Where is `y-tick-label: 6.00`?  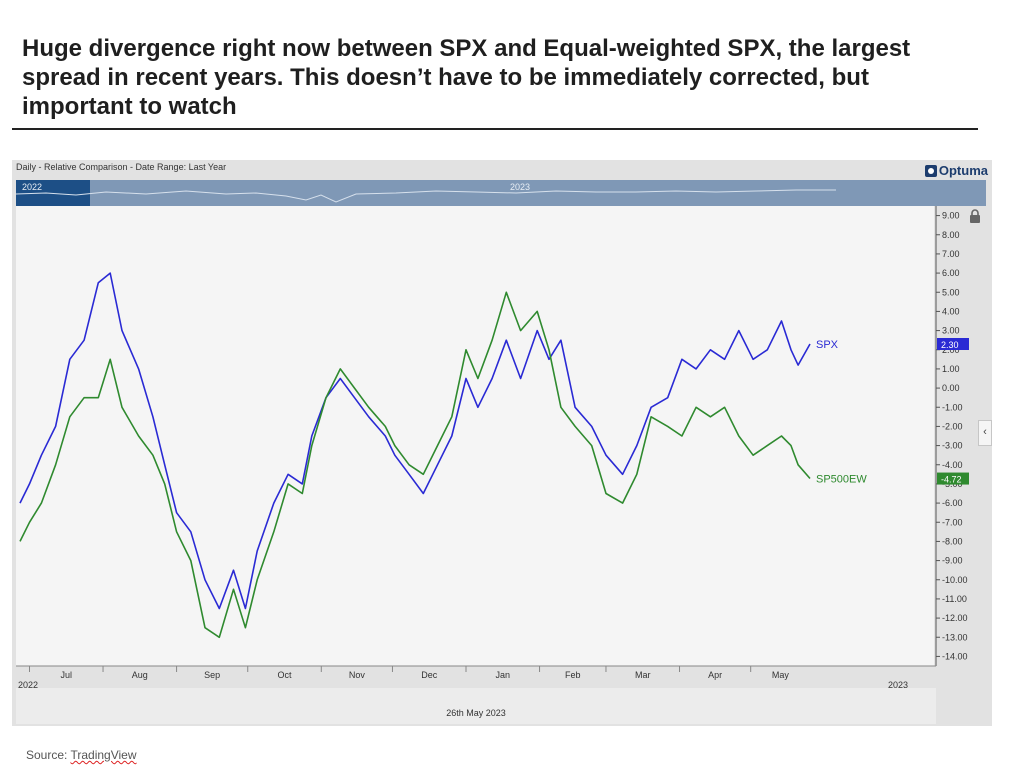
y-tick-label: 6.00 is located at coordinates (951, 273).